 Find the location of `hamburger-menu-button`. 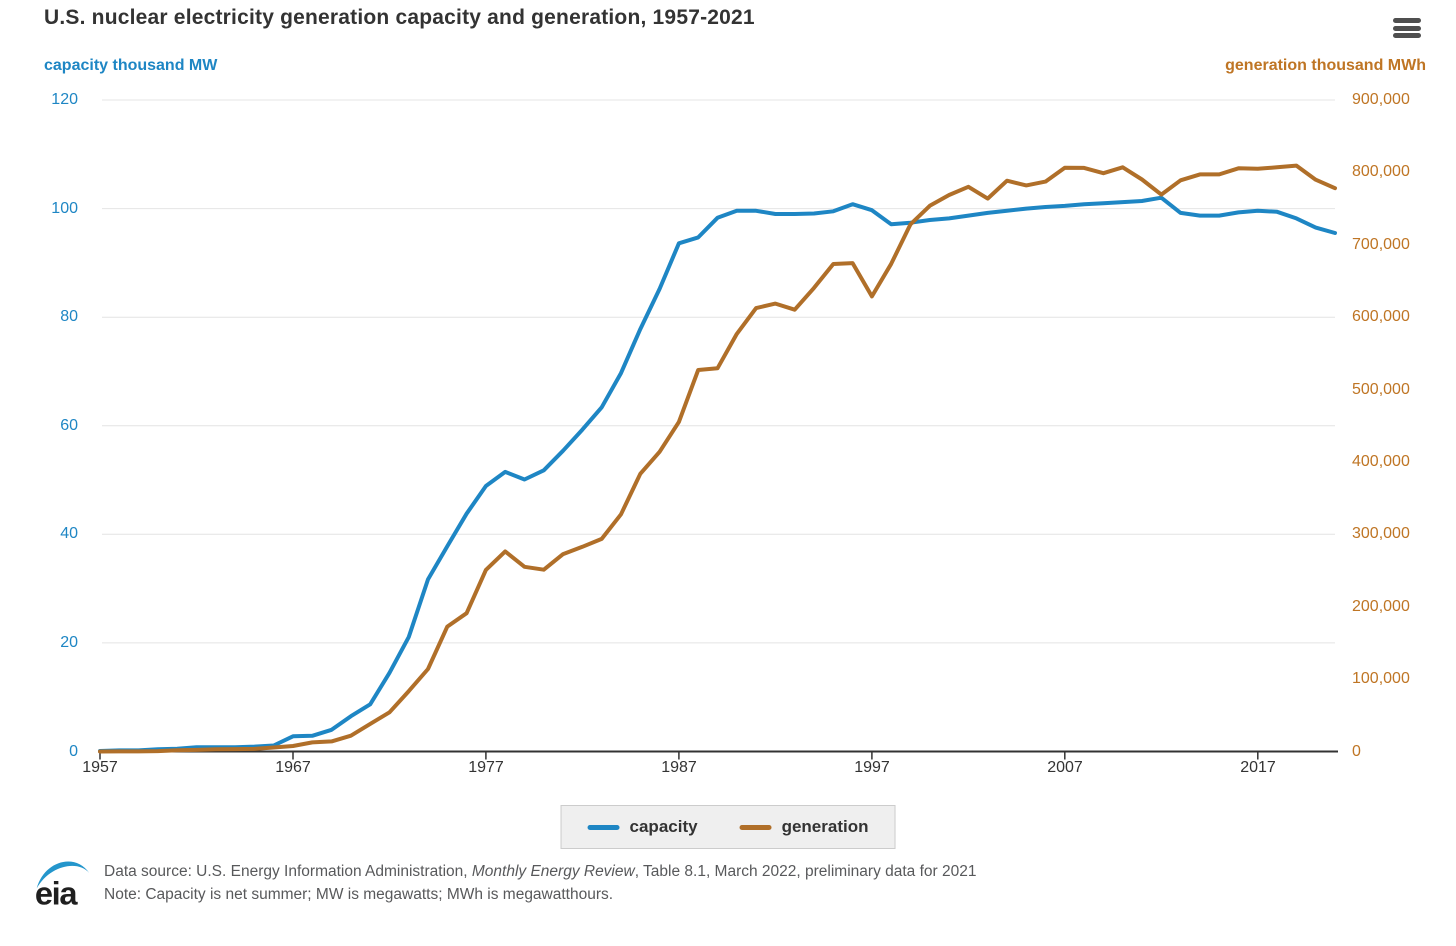

hamburger-menu-button is located at coordinates (1408, 28).